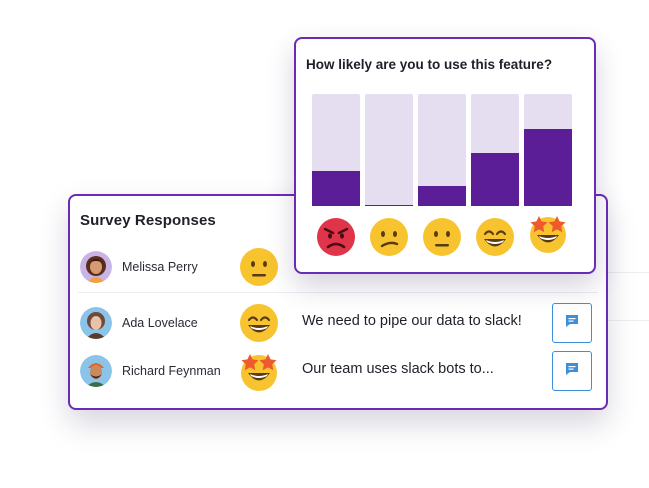 This screenshot has width=649, height=488. Describe the element at coordinates (160, 267) in the screenshot. I see `respondent-name: Melissa Perry` at that location.